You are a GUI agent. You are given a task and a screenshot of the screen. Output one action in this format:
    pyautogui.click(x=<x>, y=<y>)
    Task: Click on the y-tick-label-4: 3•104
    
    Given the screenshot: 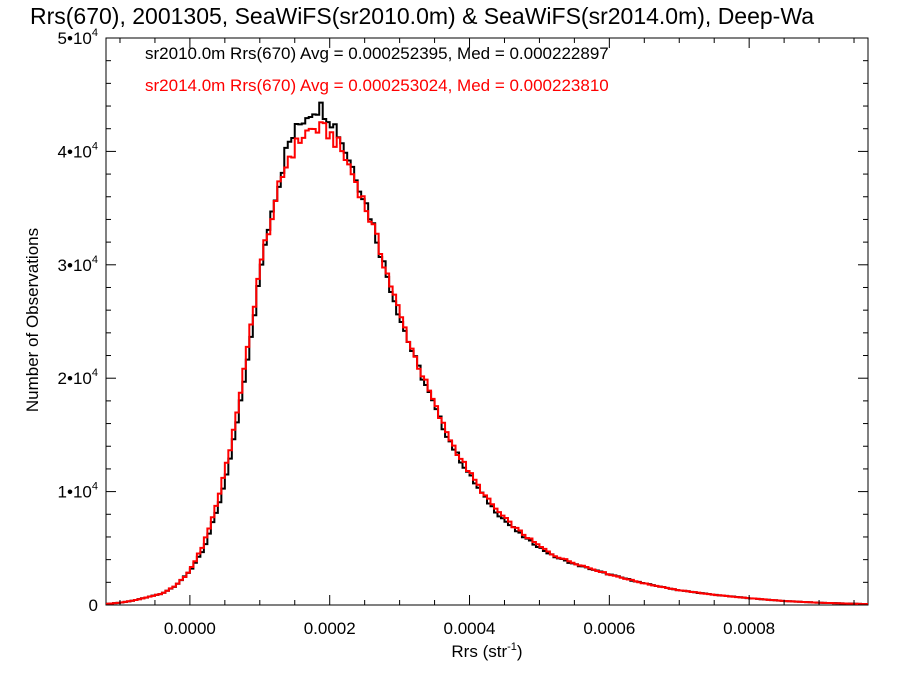 What is the action you would take?
    pyautogui.click(x=78, y=264)
    